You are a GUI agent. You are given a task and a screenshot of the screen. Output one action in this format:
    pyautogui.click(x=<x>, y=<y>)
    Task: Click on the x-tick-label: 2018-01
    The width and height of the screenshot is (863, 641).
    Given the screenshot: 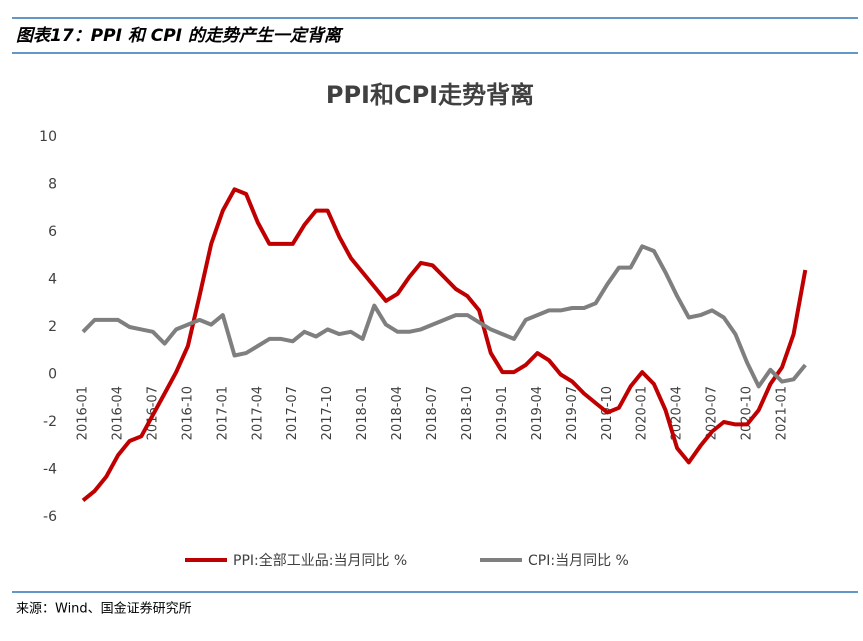 What is the action you would take?
    pyautogui.click(x=362, y=413)
    